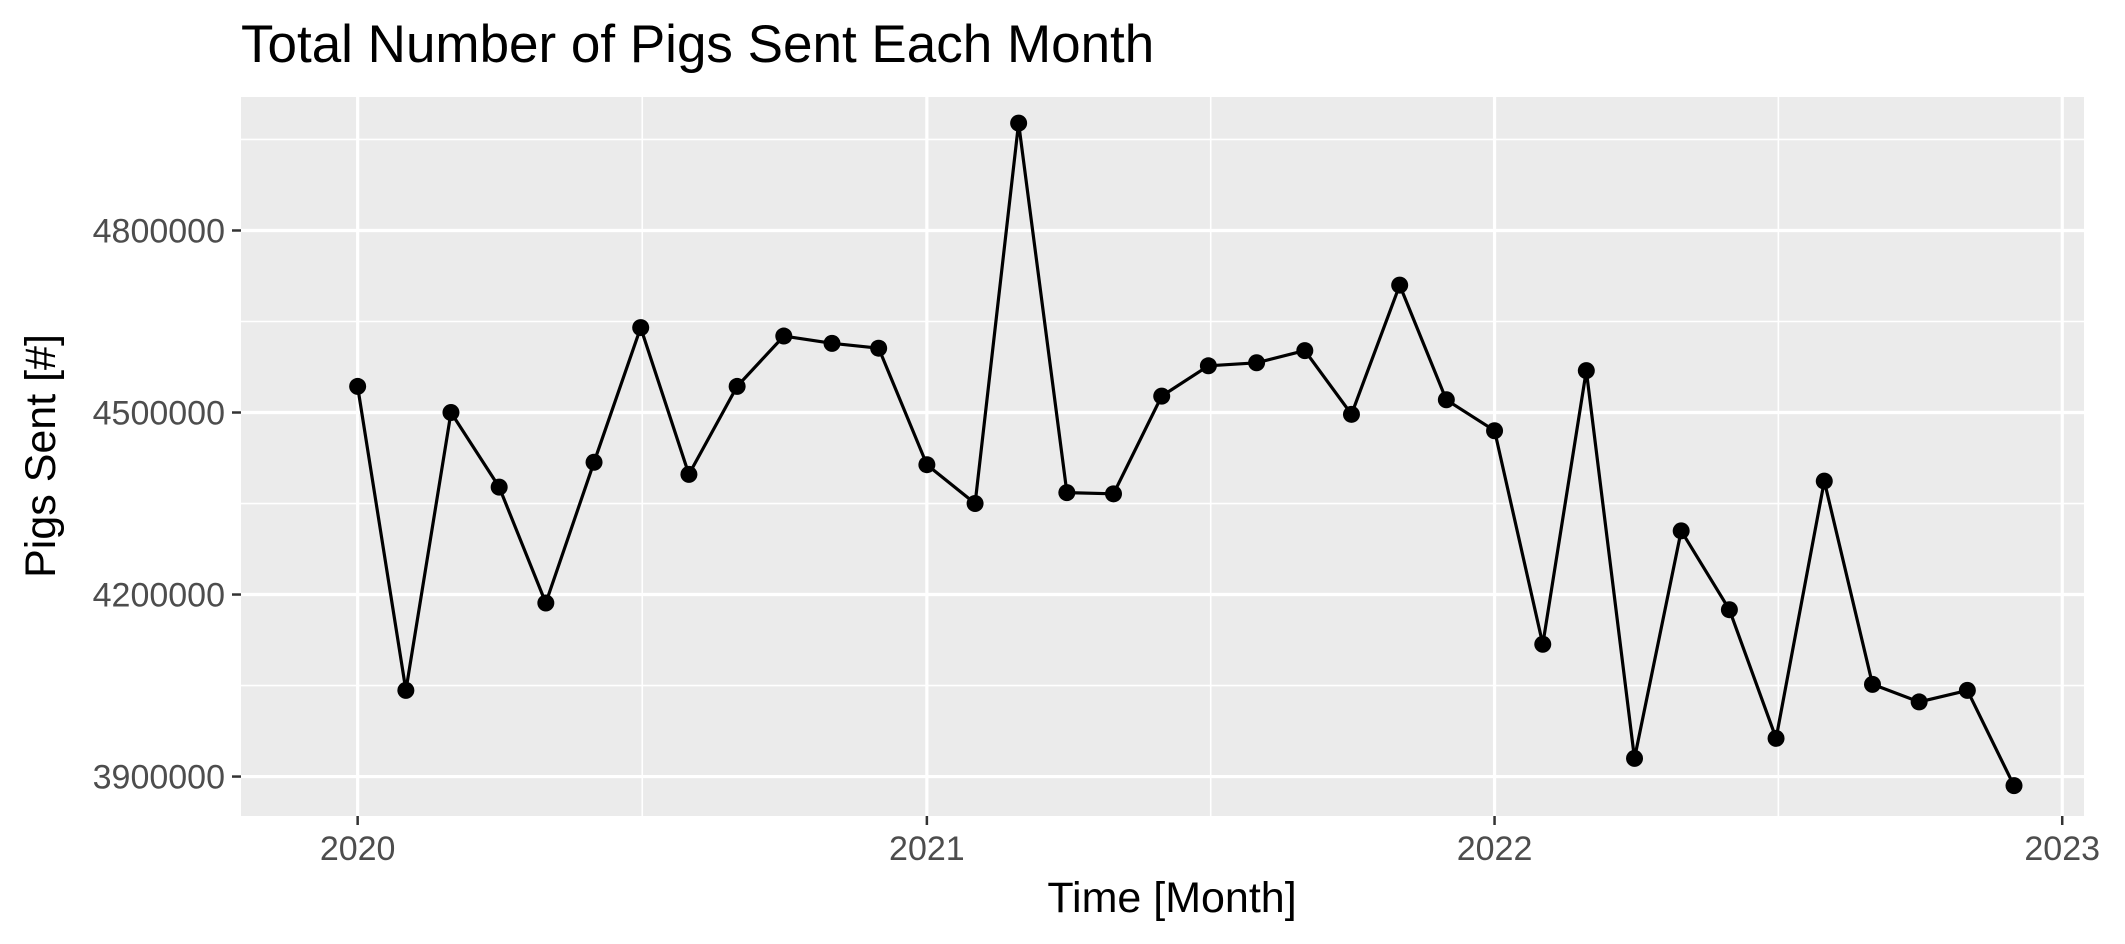 Image resolution: width=2125 pixels, height=944 pixels. Describe the element at coordinates (1210, 842) in the screenshot. I see `x-axis: 2020 2021 2022 2023` at that location.